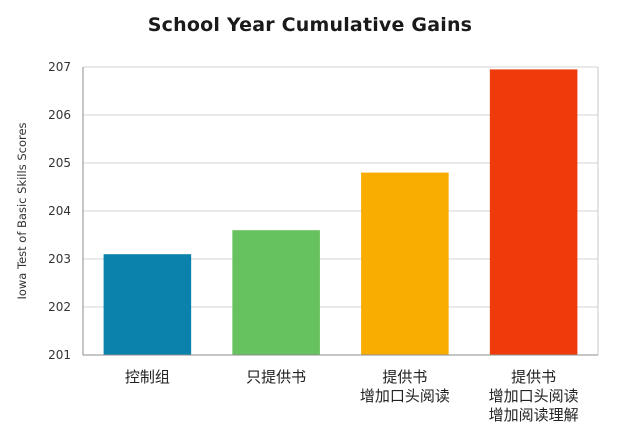  I want to click on y-tick-label: 201, so click(59, 355).